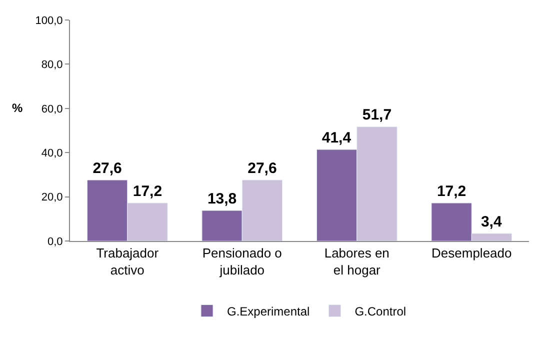  I want to click on data-label: 51,7, so click(377, 115).